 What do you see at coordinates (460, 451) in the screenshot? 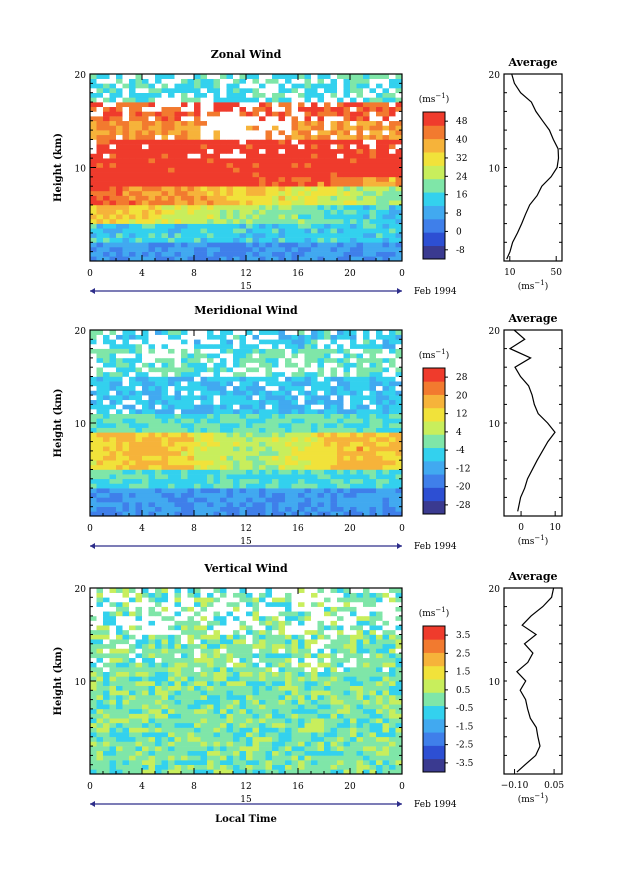
I see `colorbar-tick-label: -4` at bounding box center [460, 451].